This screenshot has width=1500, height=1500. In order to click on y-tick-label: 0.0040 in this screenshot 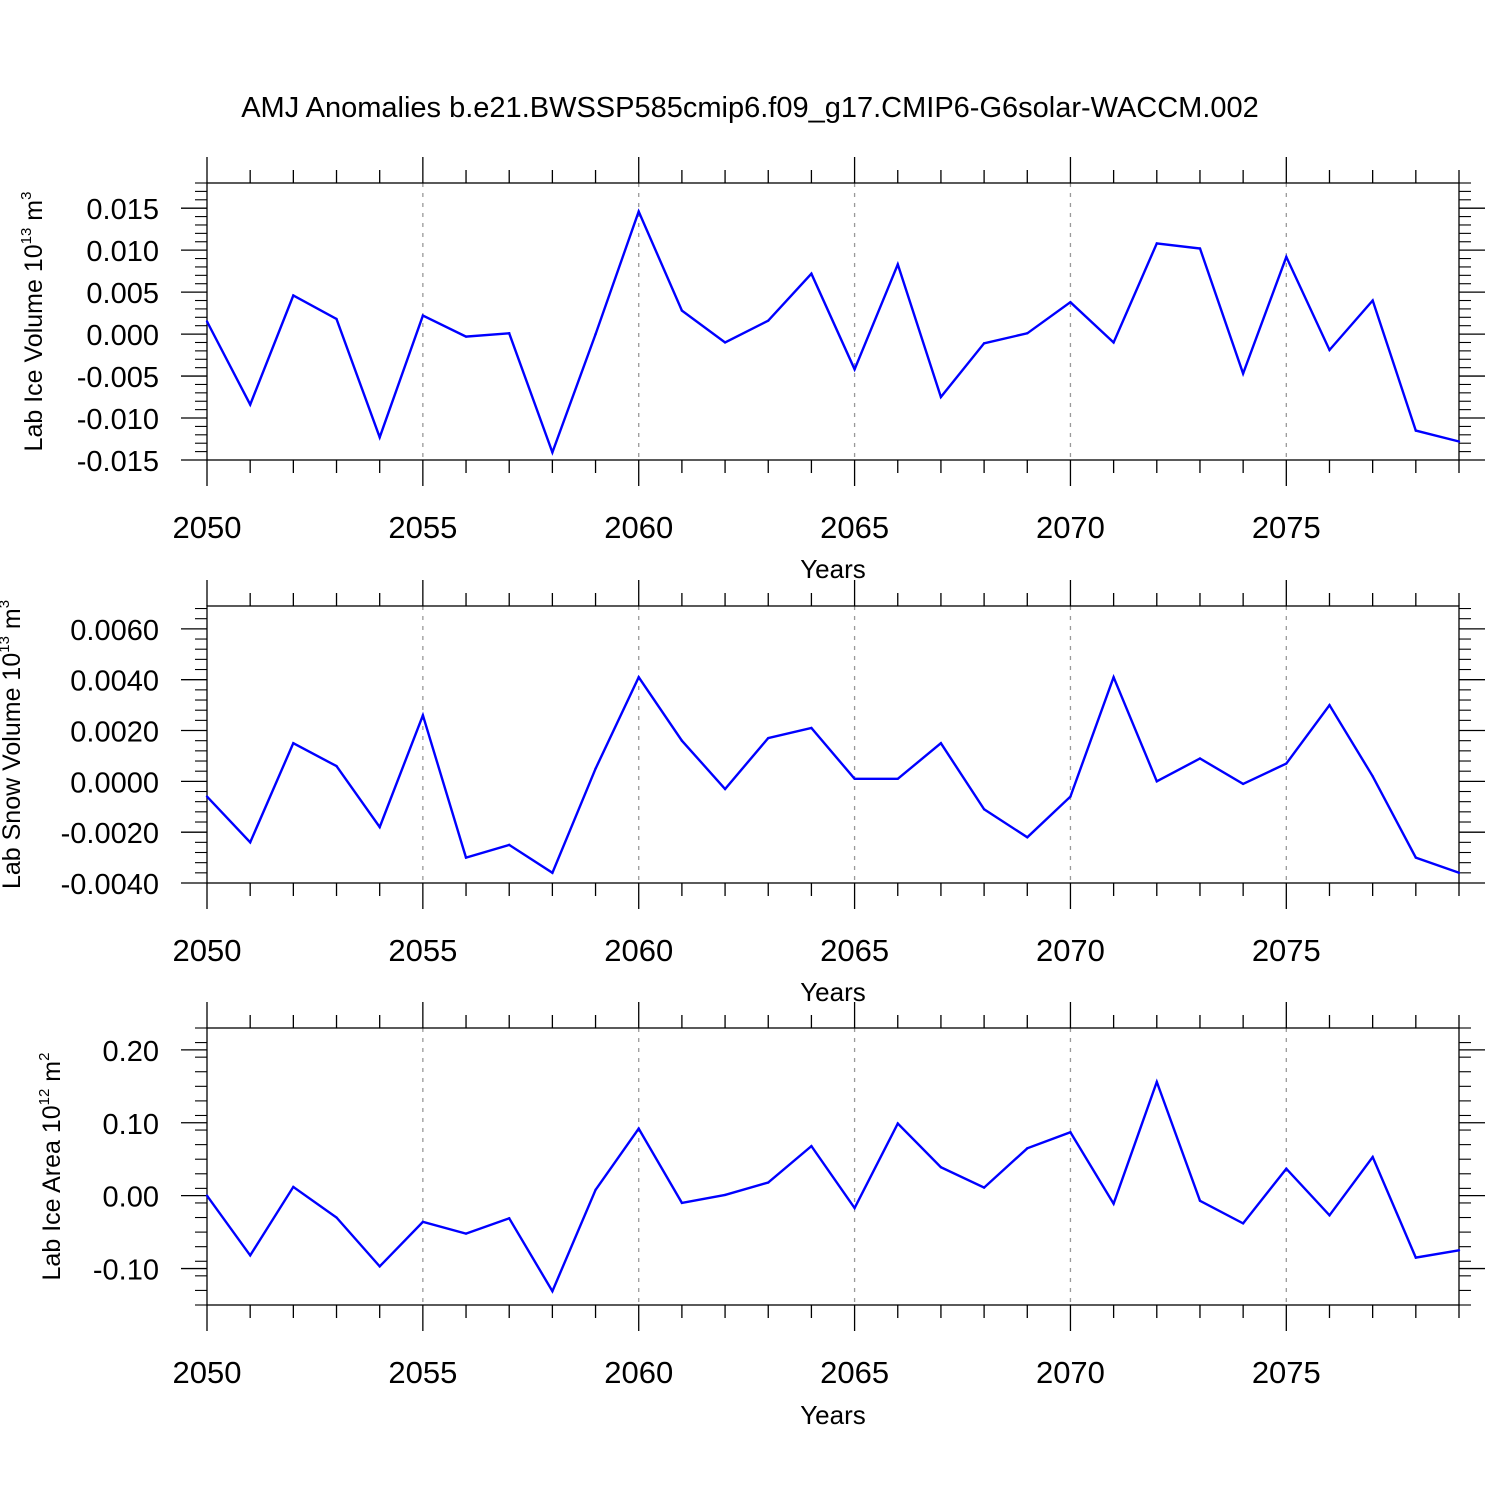, I will do `click(114, 682)`.